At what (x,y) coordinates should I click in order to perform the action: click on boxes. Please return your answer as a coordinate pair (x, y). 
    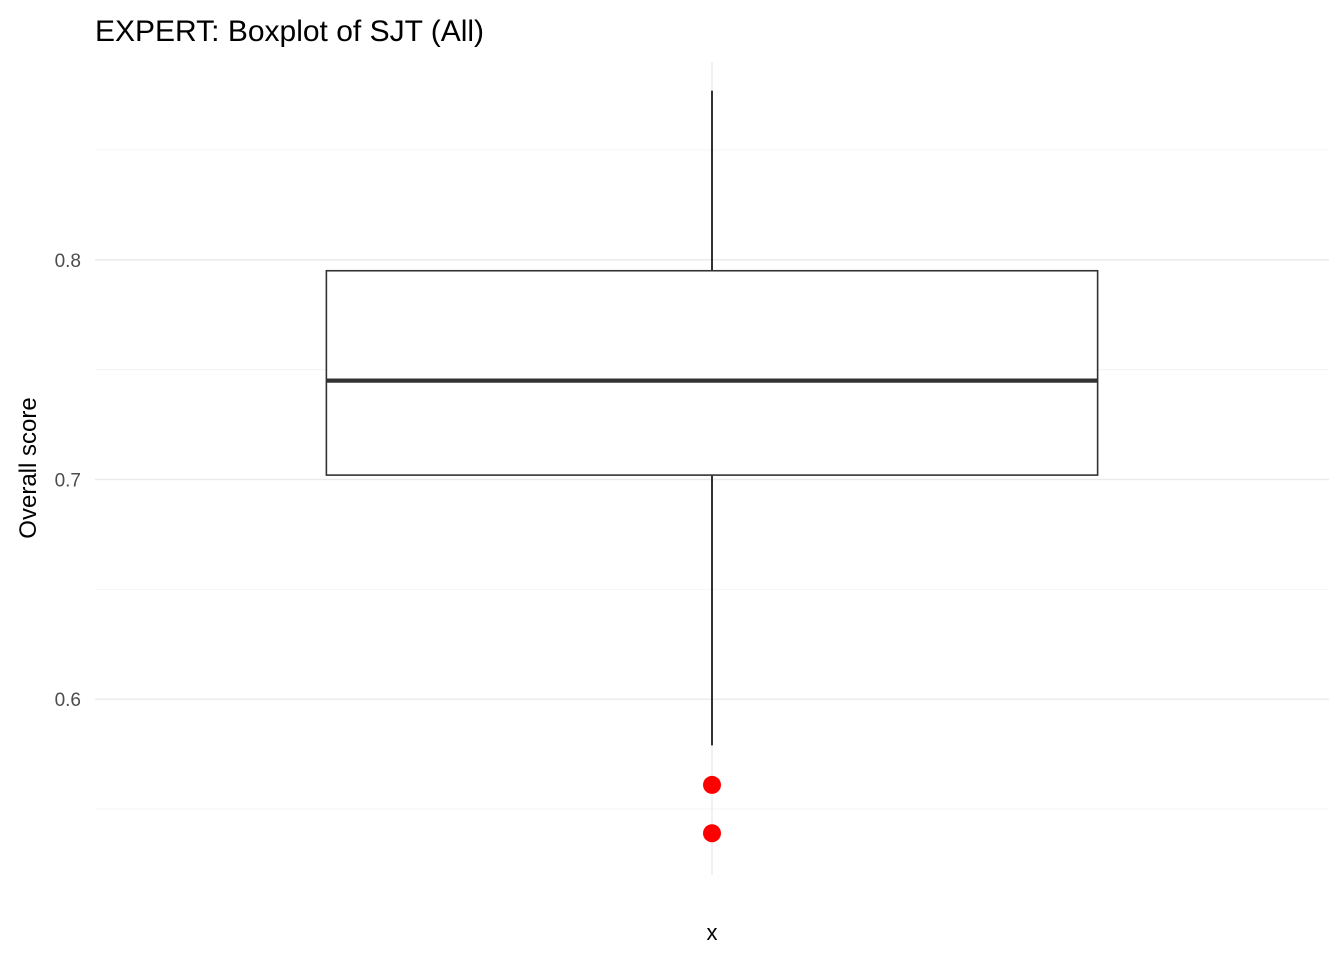
    Looking at the image, I should click on (712, 372).